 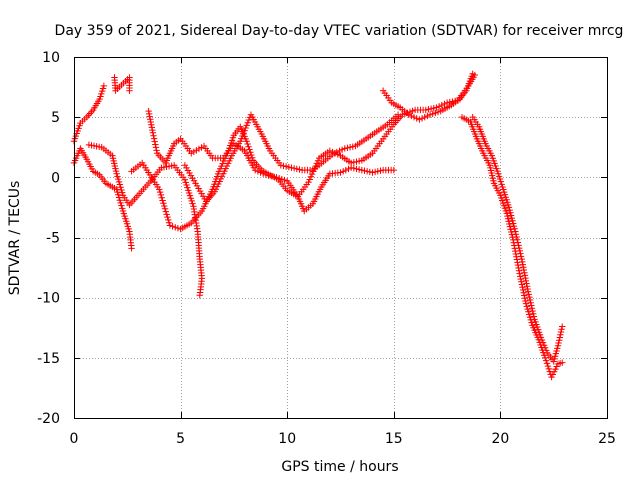 I want to click on y-tick-label: -15, so click(x=48, y=359).